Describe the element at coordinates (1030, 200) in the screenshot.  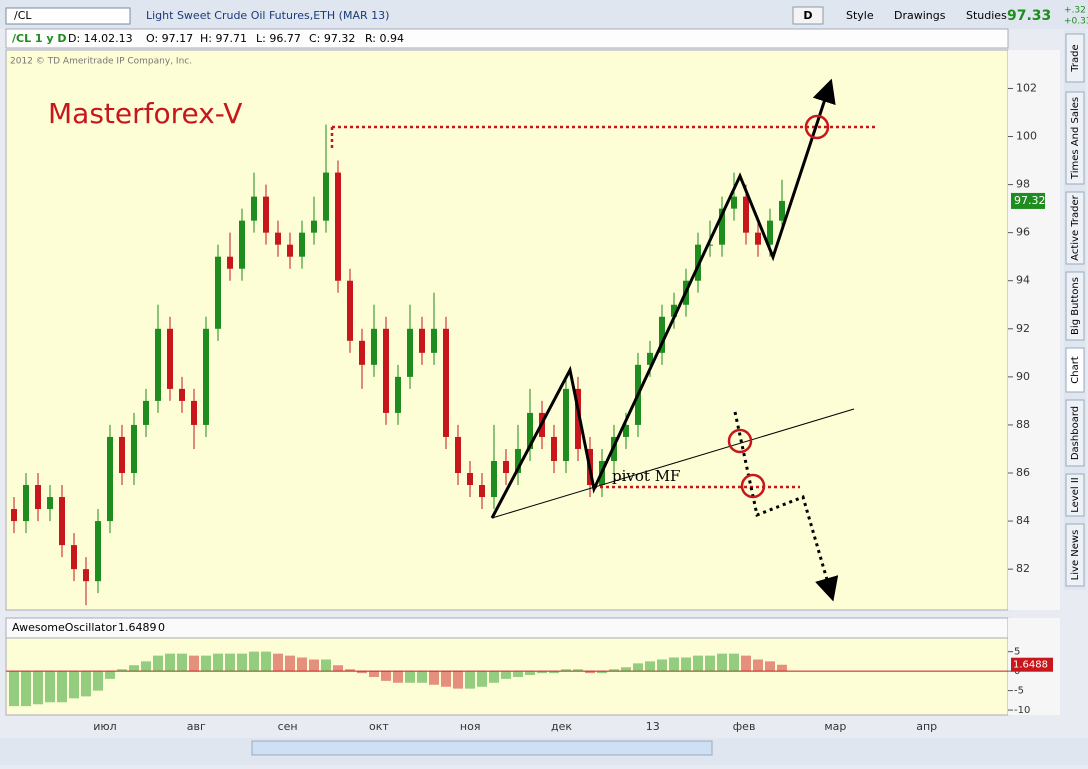
I see `price-label: 97.32` at that location.